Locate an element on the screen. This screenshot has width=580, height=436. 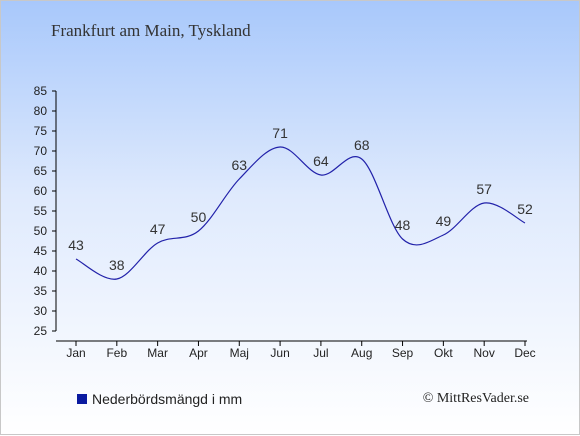
y-tick-label: 35 is located at coordinates (41, 291).